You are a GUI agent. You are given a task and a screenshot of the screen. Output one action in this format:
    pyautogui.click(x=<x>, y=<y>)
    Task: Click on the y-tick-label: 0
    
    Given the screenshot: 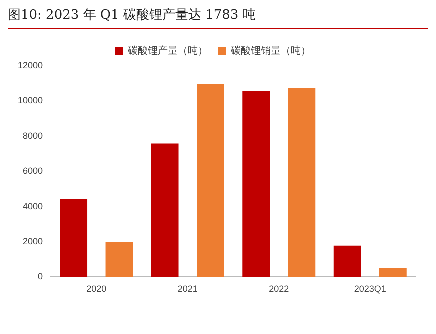 What is the action you would take?
    pyautogui.click(x=41, y=277)
    